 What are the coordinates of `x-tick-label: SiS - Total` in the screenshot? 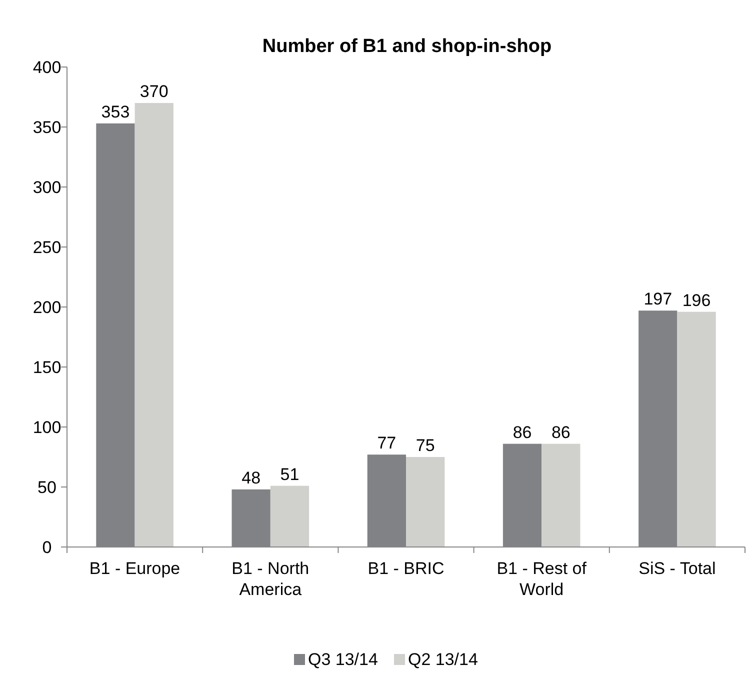 It's located at (677, 568).